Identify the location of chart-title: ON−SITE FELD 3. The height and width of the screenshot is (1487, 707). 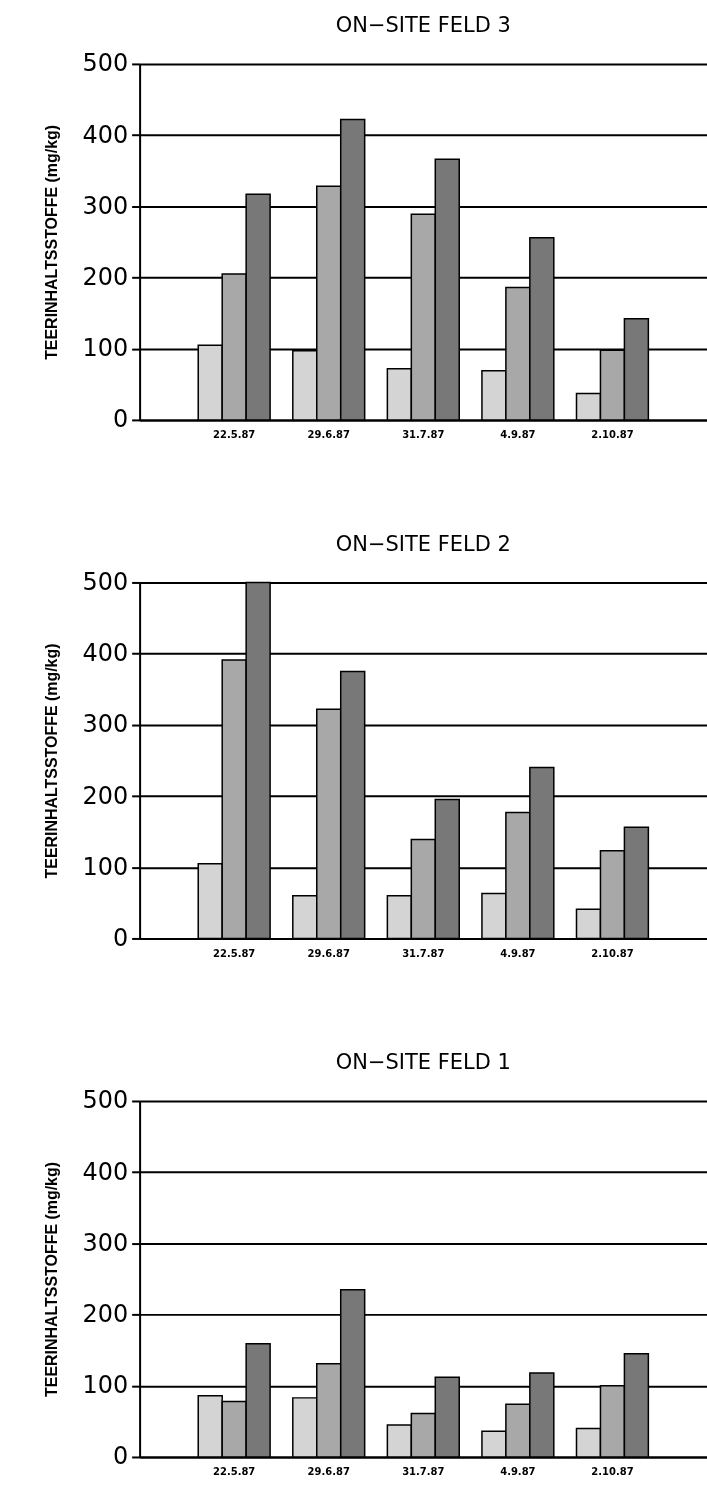
(423, 25).